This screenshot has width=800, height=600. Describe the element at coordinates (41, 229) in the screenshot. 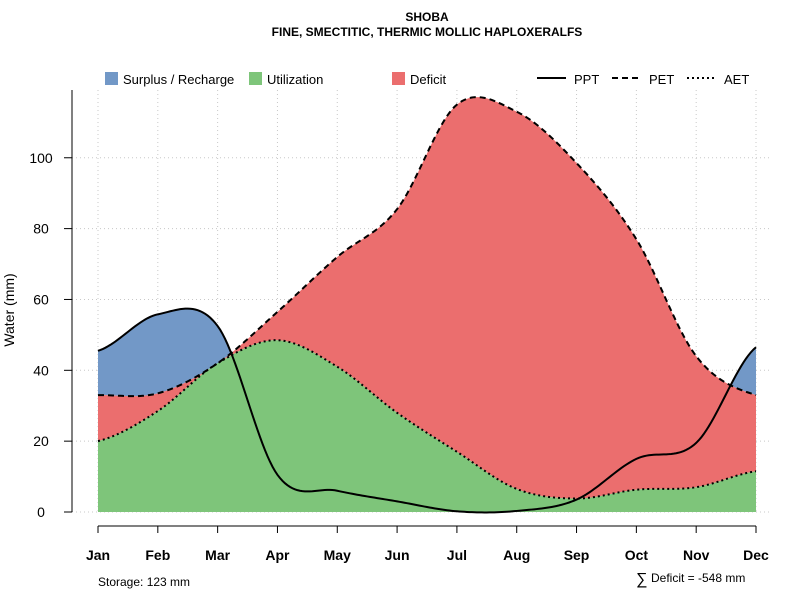

I see `y-tick-label: 80` at that location.